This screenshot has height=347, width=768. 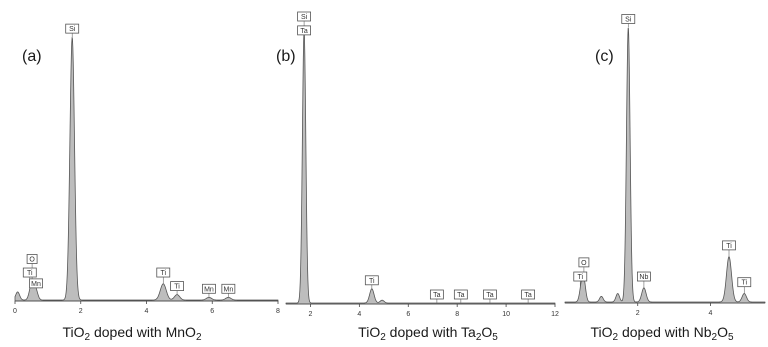 I want to click on x-tick-label: 12, so click(x=555, y=314).